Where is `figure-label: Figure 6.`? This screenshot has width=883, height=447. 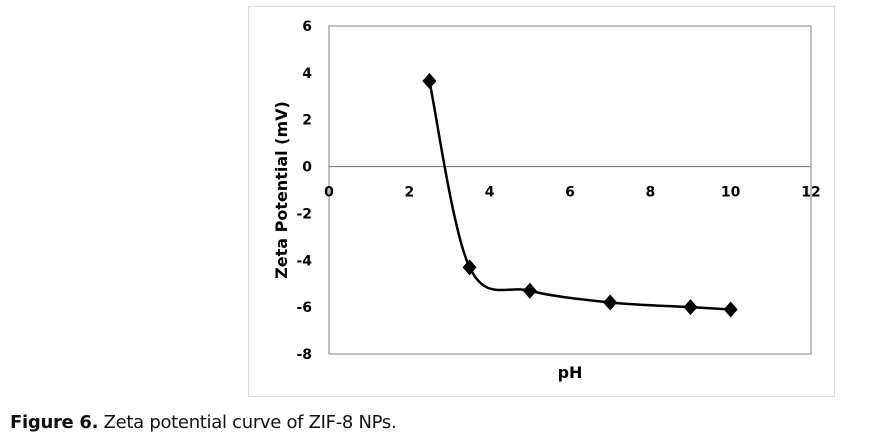 figure-label: Figure 6. is located at coordinates (54, 422).